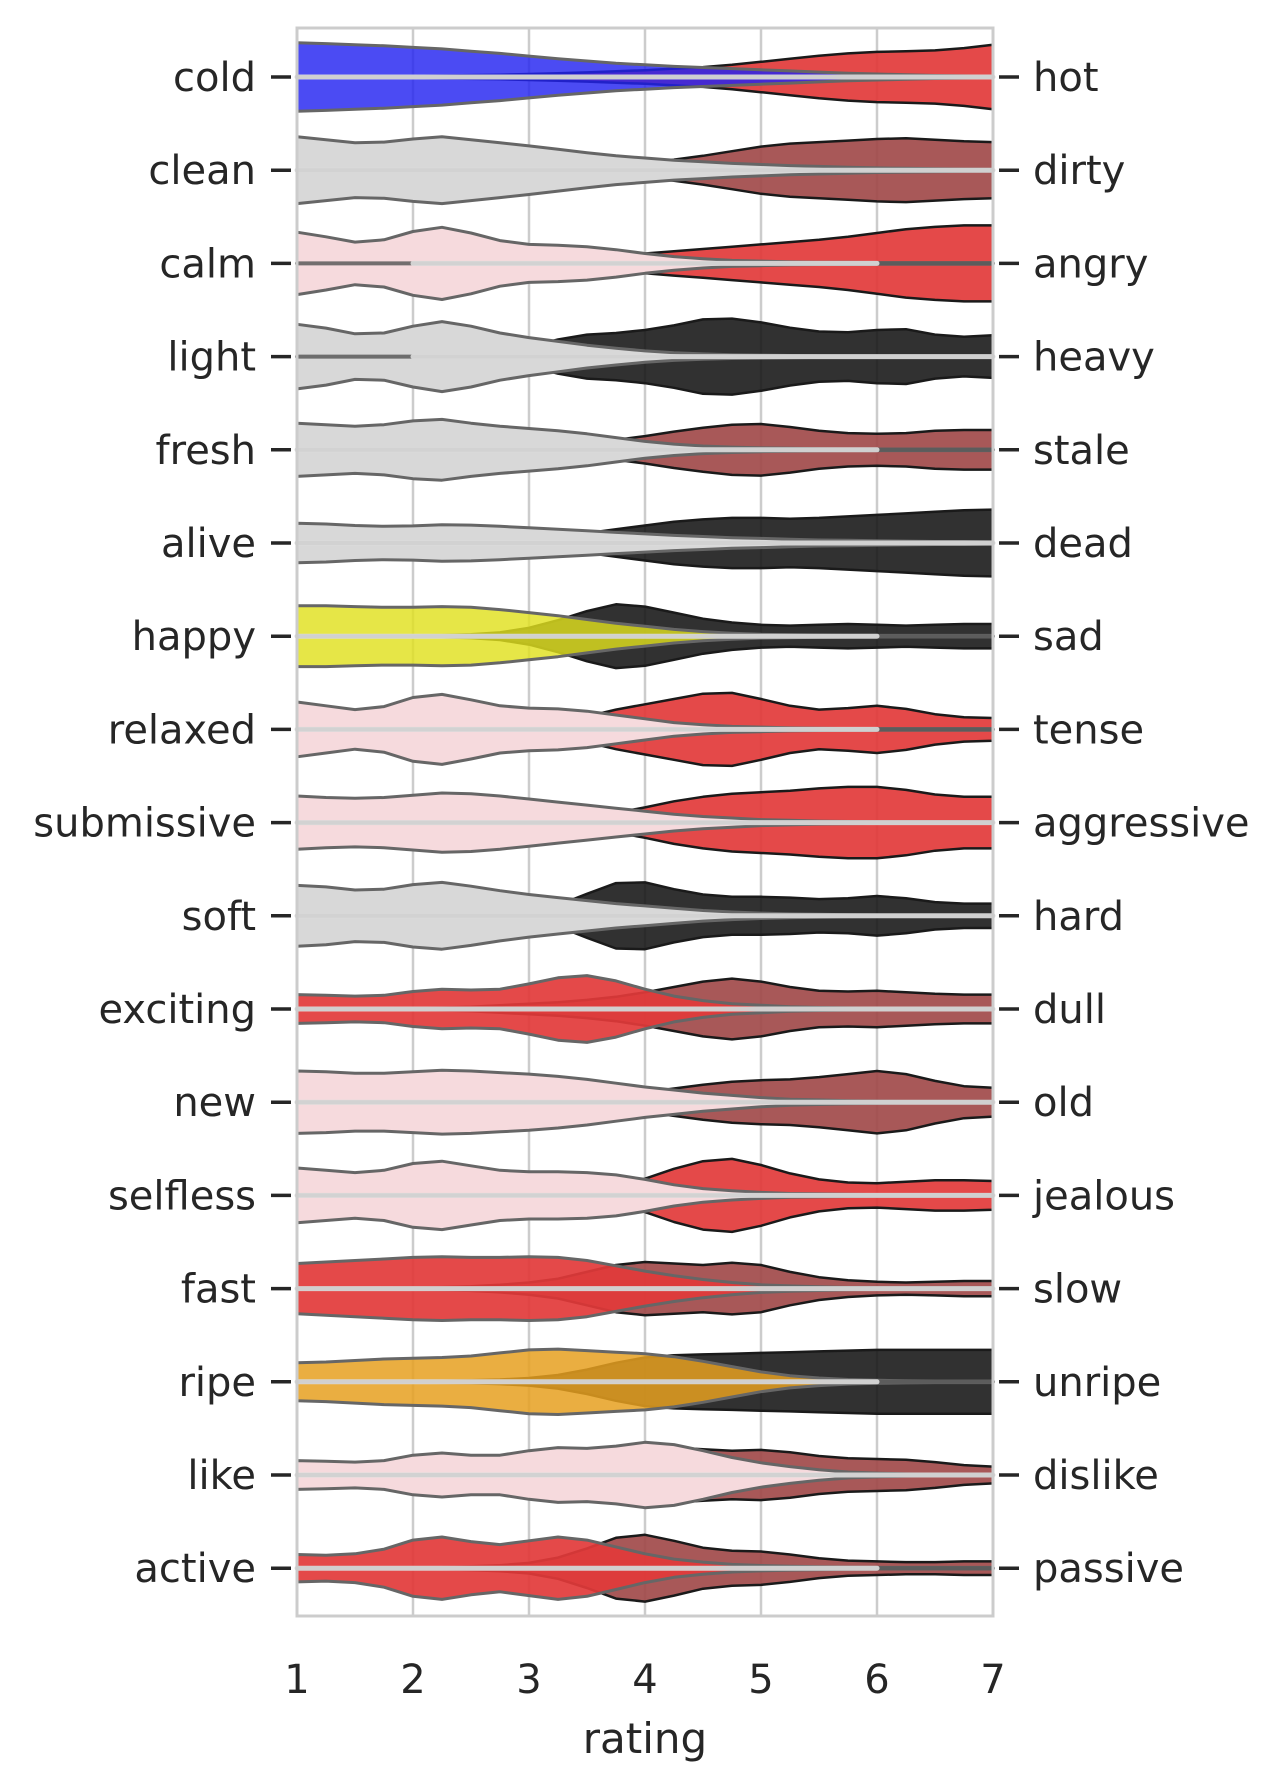 This screenshot has height=1791, width=1285. I want to click on x-tick-label-1: 1, so click(296, 1680).